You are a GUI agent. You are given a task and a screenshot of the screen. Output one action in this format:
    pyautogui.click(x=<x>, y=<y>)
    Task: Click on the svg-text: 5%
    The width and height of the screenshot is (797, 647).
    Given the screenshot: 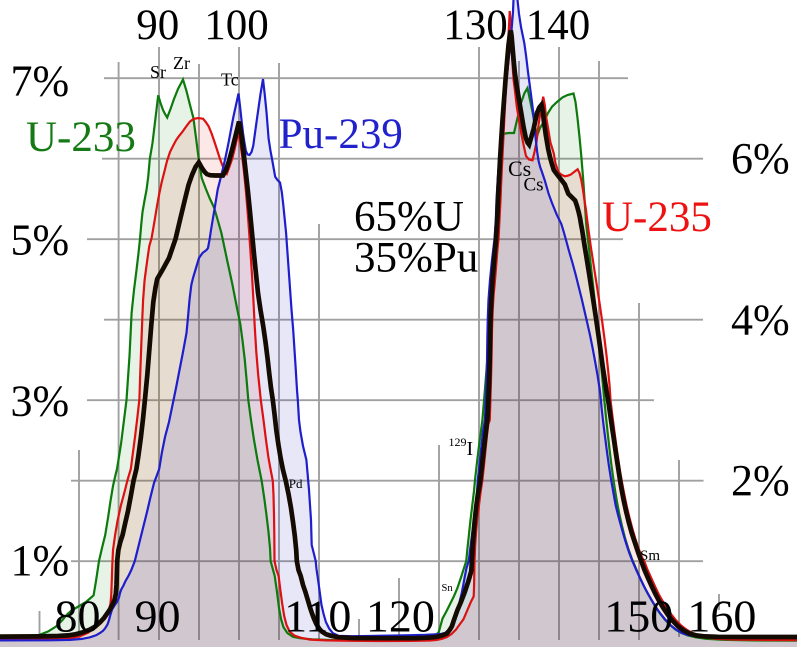 What is the action you would take?
    pyautogui.click(x=40, y=240)
    